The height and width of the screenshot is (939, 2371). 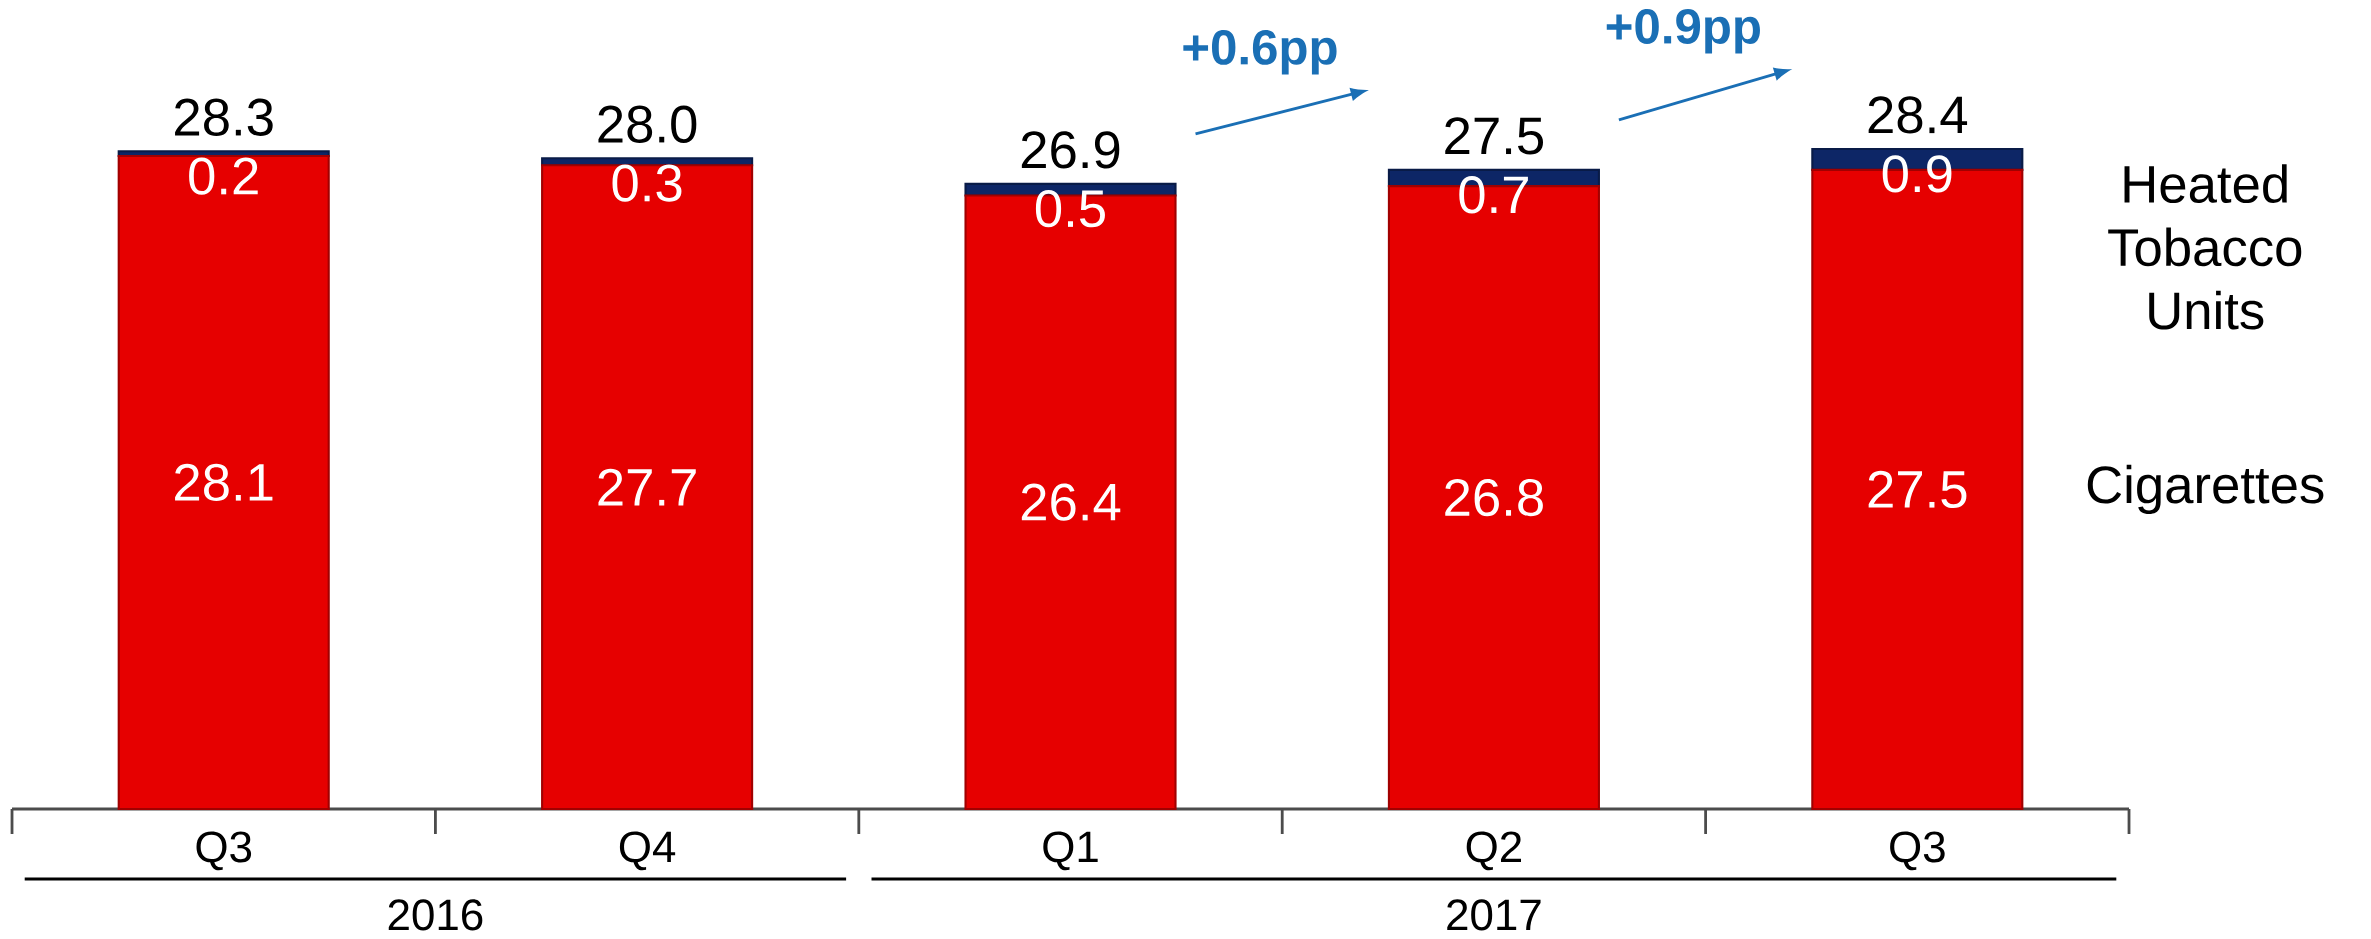 What do you see at coordinates (1494, 497) in the screenshot?
I see `data-label: 26.8` at bounding box center [1494, 497].